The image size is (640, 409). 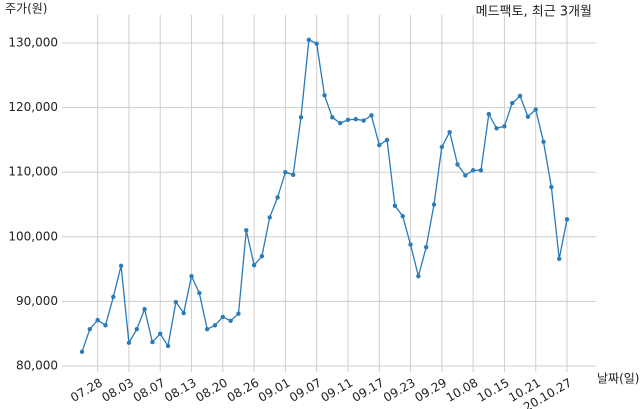 What do you see at coordinates (37, 366) in the screenshot?
I see `y-tick-label: 80,000` at bounding box center [37, 366].